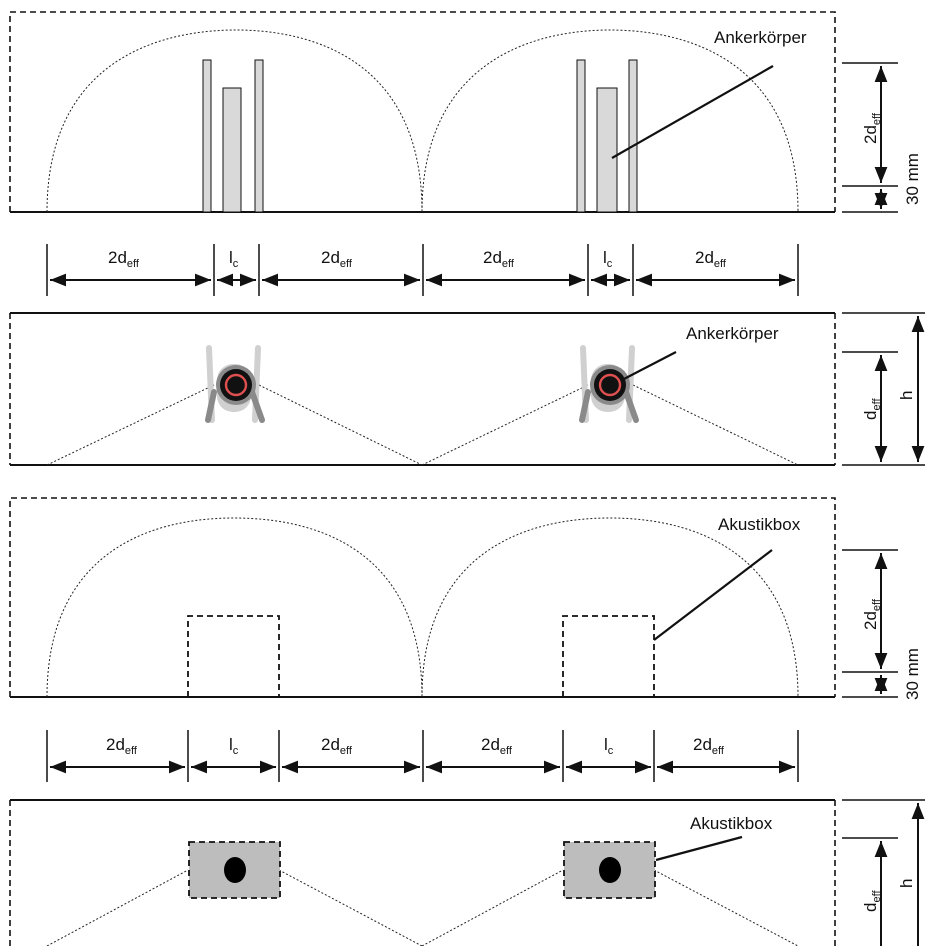  What do you see at coordinates (883, 389) in the screenshot?
I see `vertical-dimension-2: deff h` at bounding box center [883, 389].